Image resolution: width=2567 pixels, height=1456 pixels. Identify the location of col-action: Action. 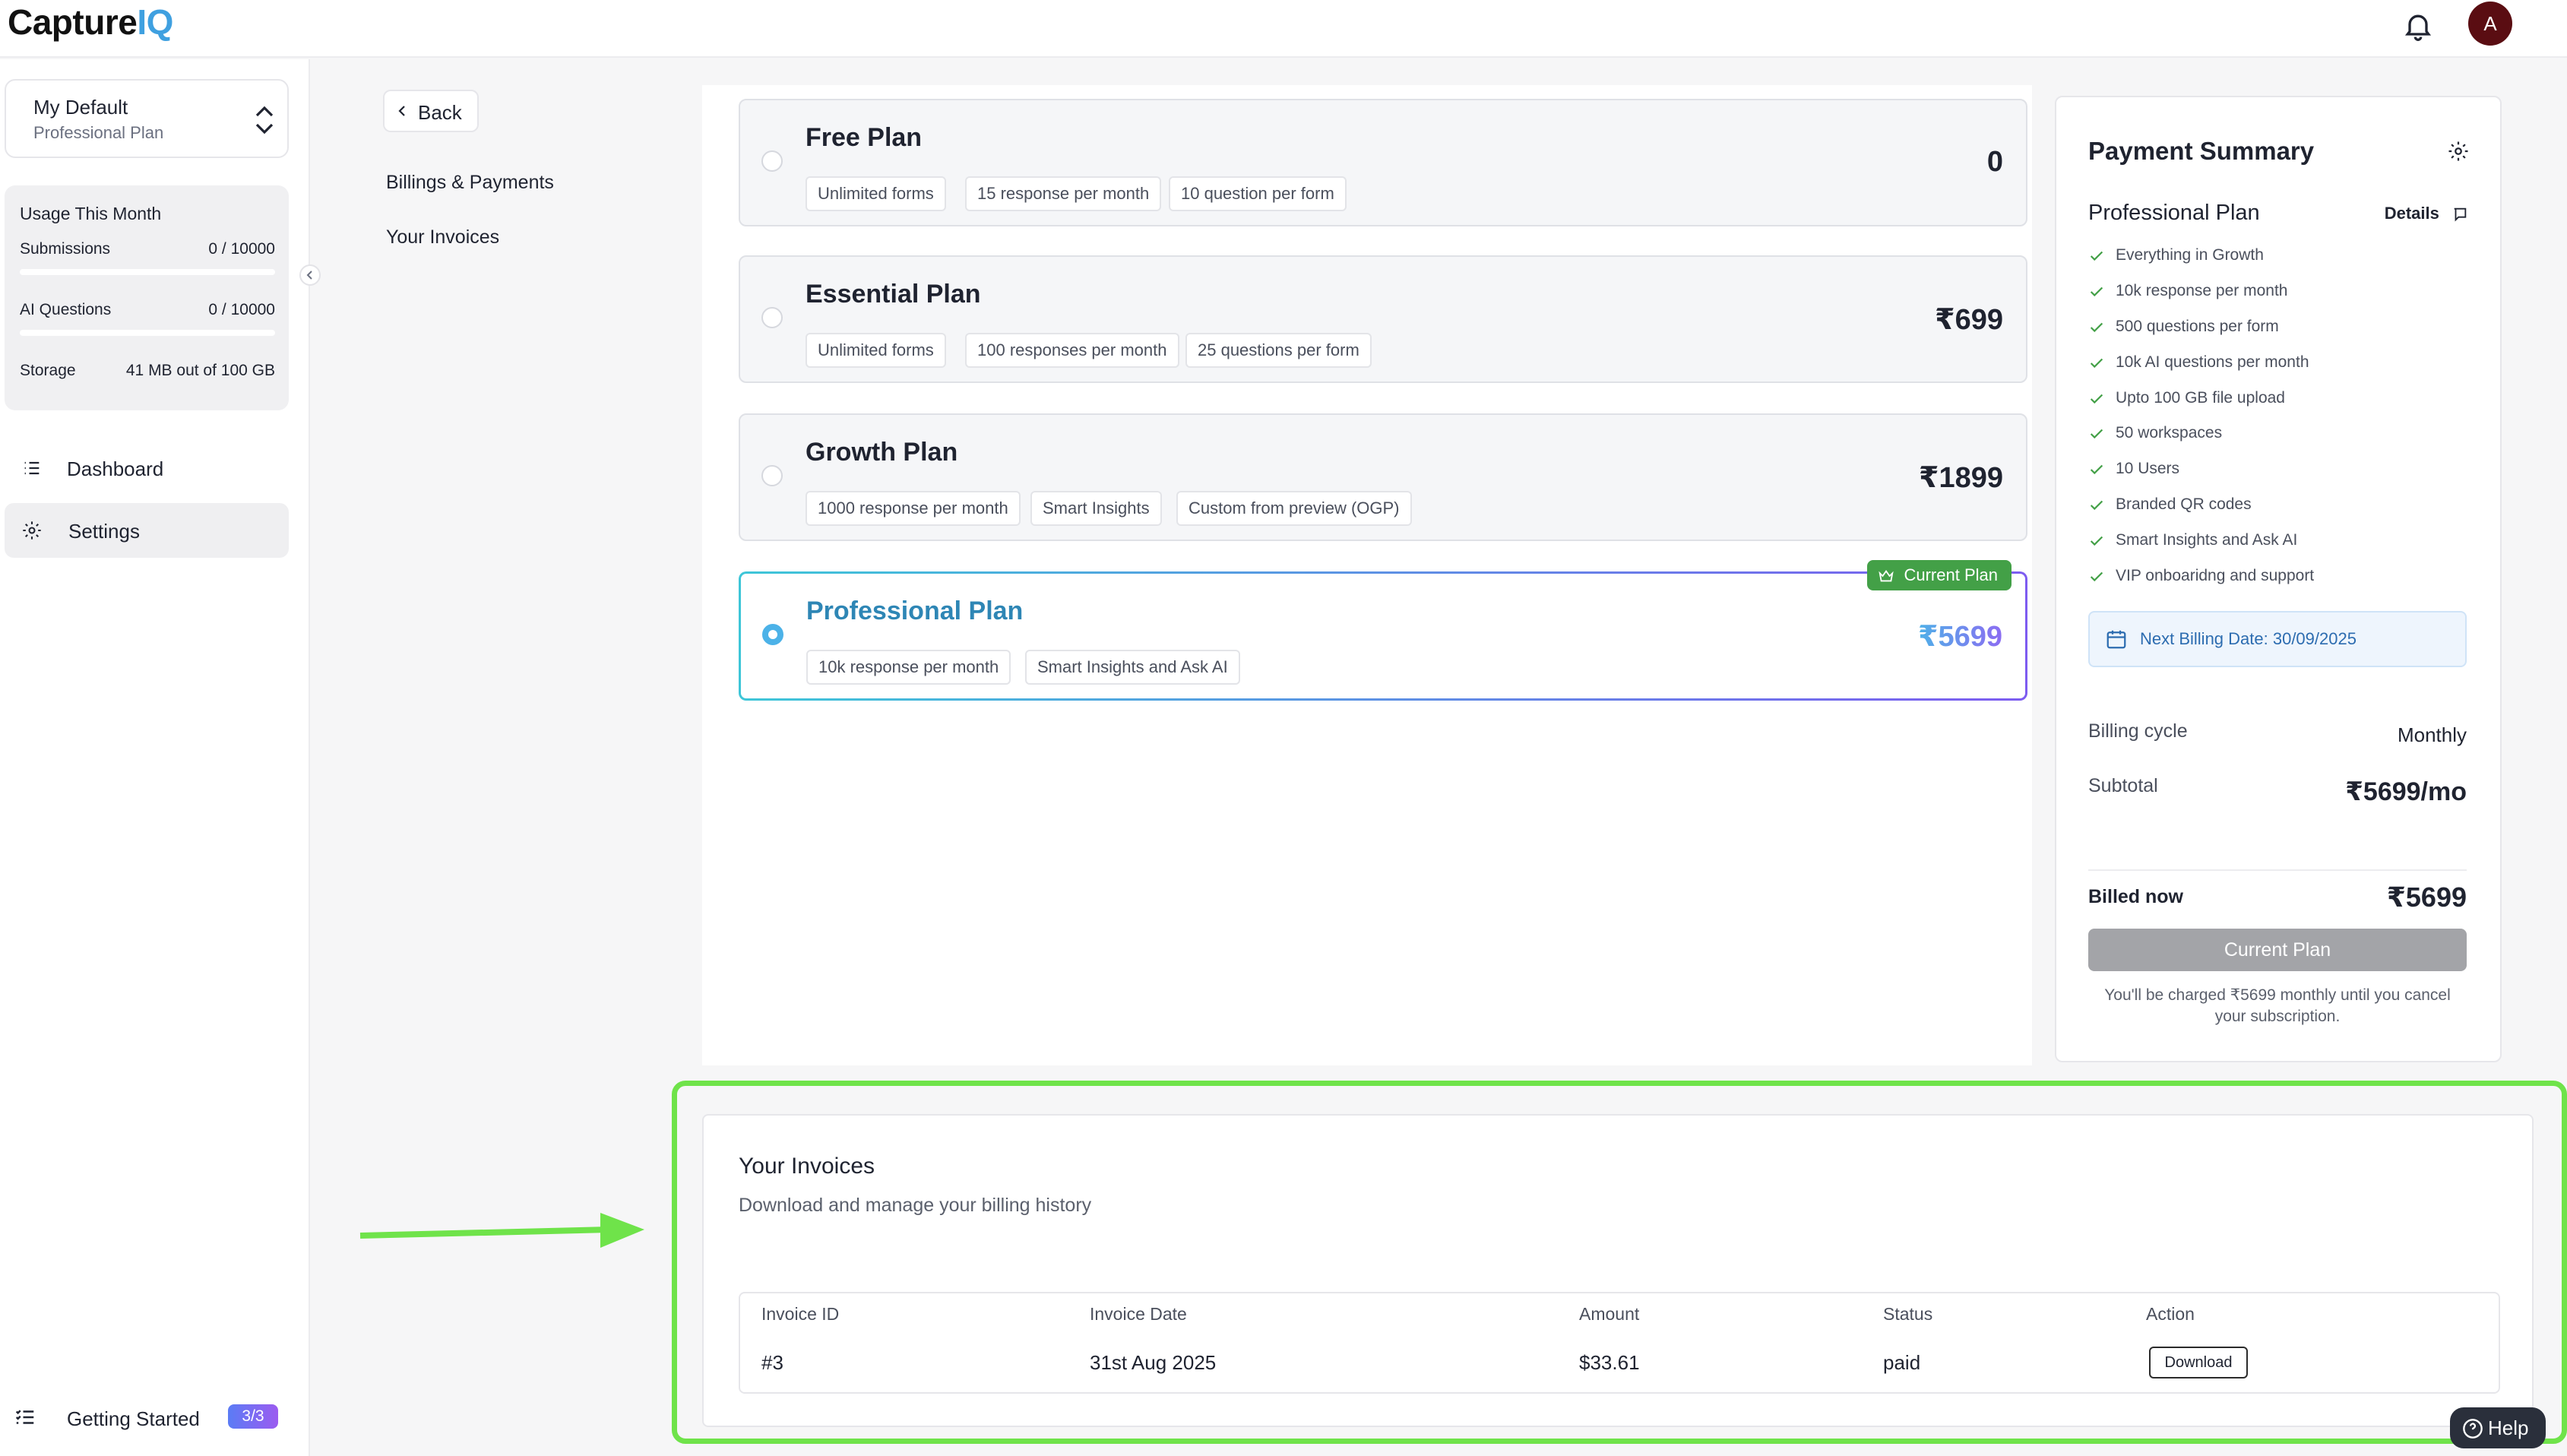
(2170, 1314).